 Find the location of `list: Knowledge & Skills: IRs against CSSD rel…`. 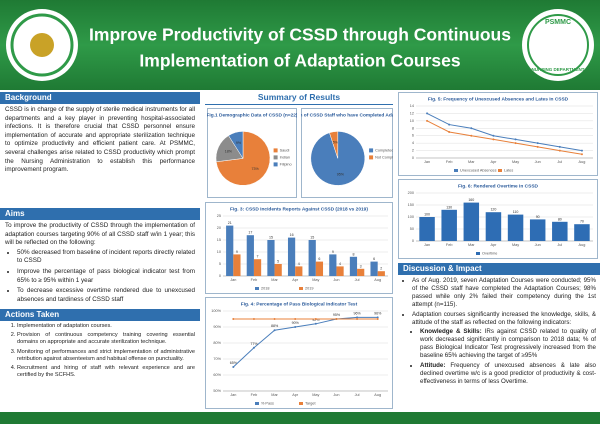

list: Knowledge & Skills: IRs against CSSD rel… is located at coordinates (498, 356).